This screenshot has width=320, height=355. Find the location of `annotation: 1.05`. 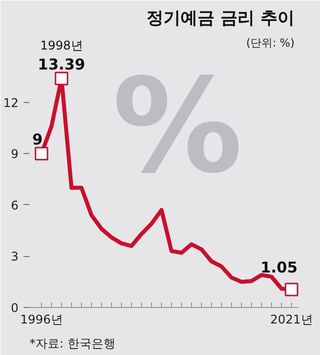

annotation: 1.05 is located at coordinates (279, 267).